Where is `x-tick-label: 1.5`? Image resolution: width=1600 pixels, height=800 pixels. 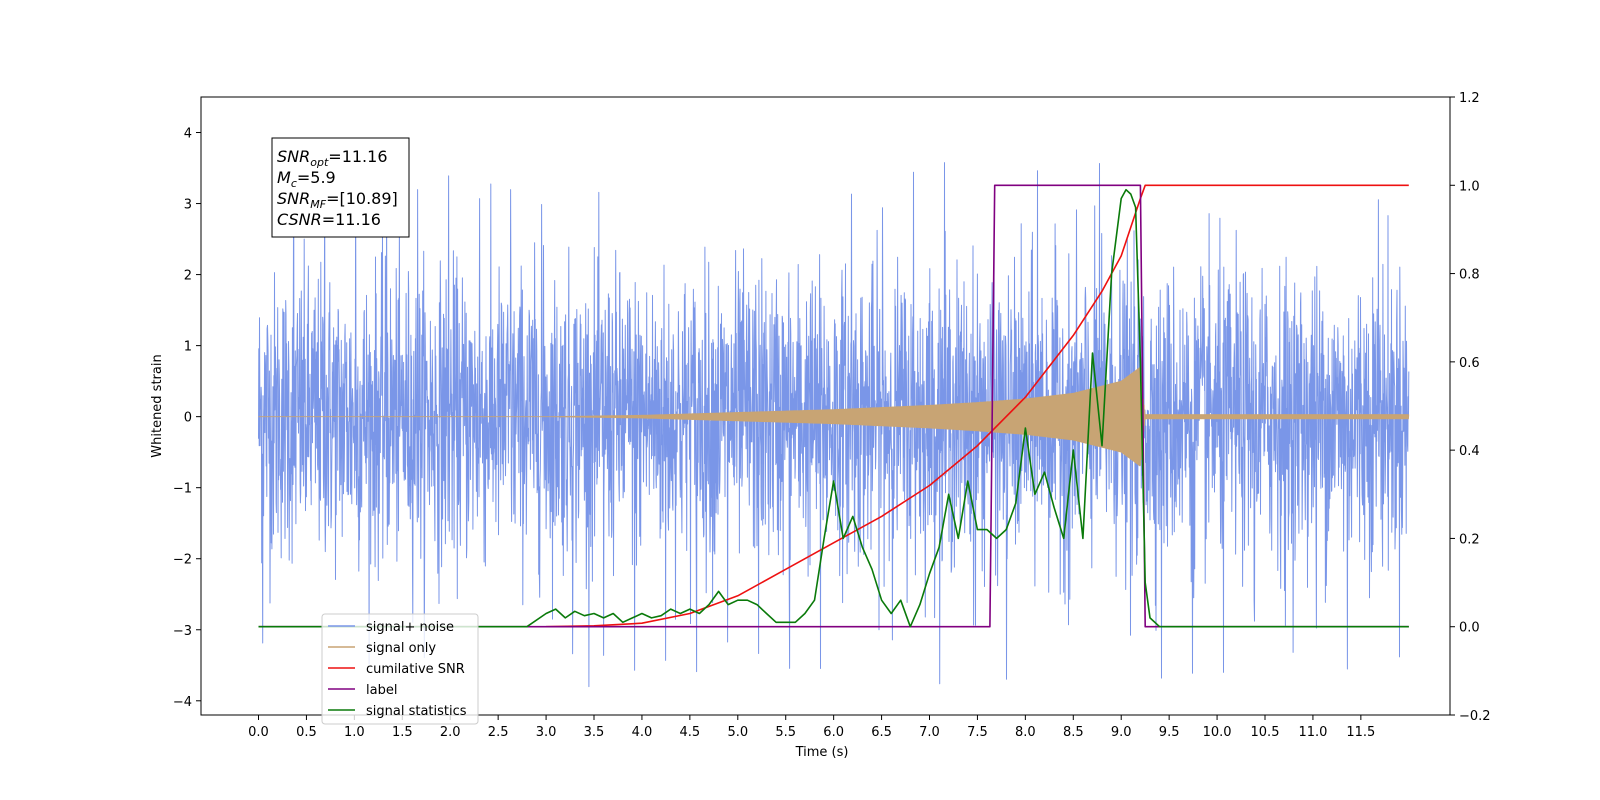
x-tick-label: 1.5 is located at coordinates (402, 732).